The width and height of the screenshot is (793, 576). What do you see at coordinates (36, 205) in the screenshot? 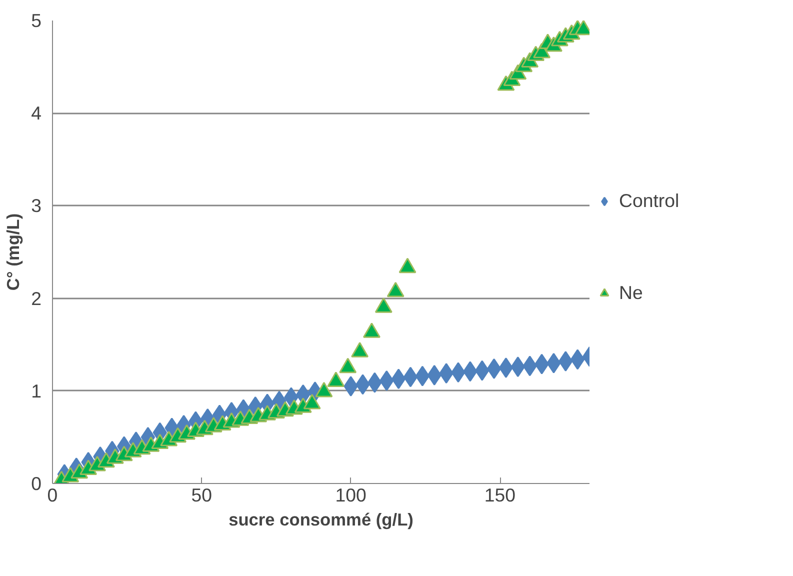
I see `y-tick-label: 3` at bounding box center [36, 205].